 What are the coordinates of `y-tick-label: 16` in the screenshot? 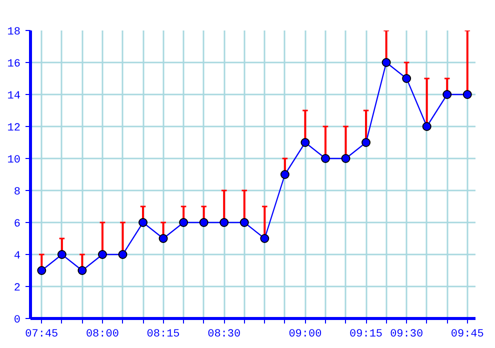 It's located at (13, 64).